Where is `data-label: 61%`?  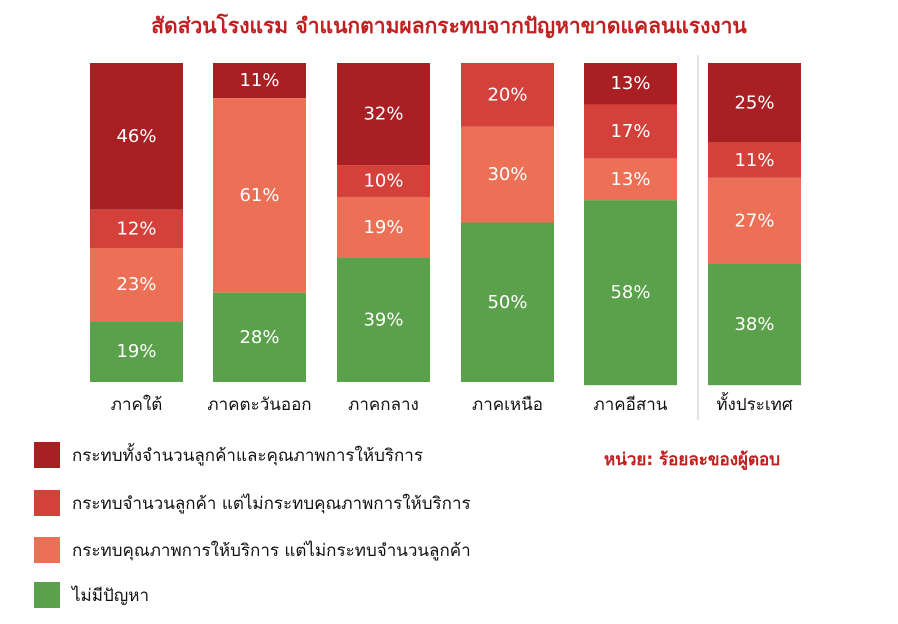 data-label: 61% is located at coordinates (259, 195).